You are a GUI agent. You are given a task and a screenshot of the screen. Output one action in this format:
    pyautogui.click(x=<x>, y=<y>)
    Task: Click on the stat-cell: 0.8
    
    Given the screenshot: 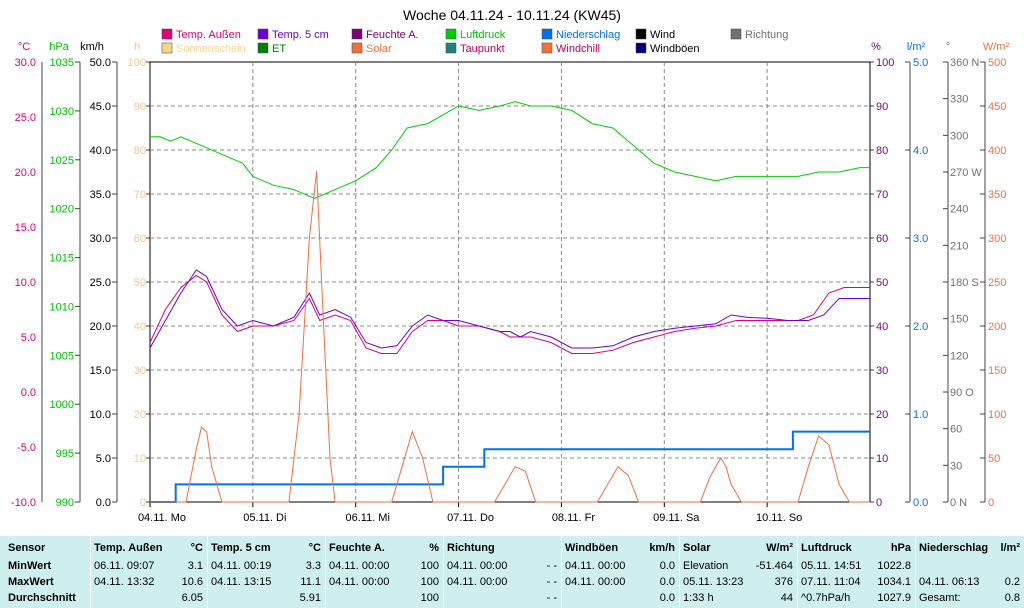 What is the action you would take?
    pyautogui.click(x=1012, y=598)
    